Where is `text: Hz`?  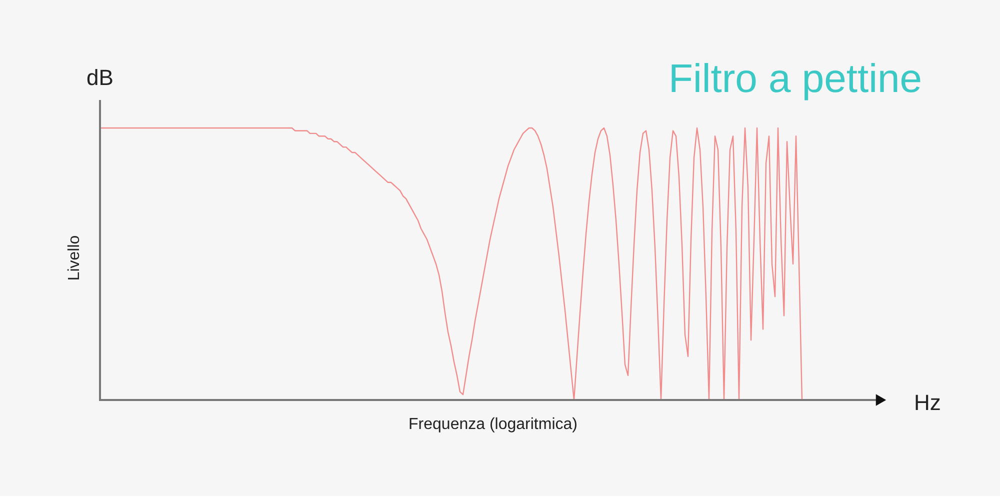
text: Hz is located at coordinates (927, 402).